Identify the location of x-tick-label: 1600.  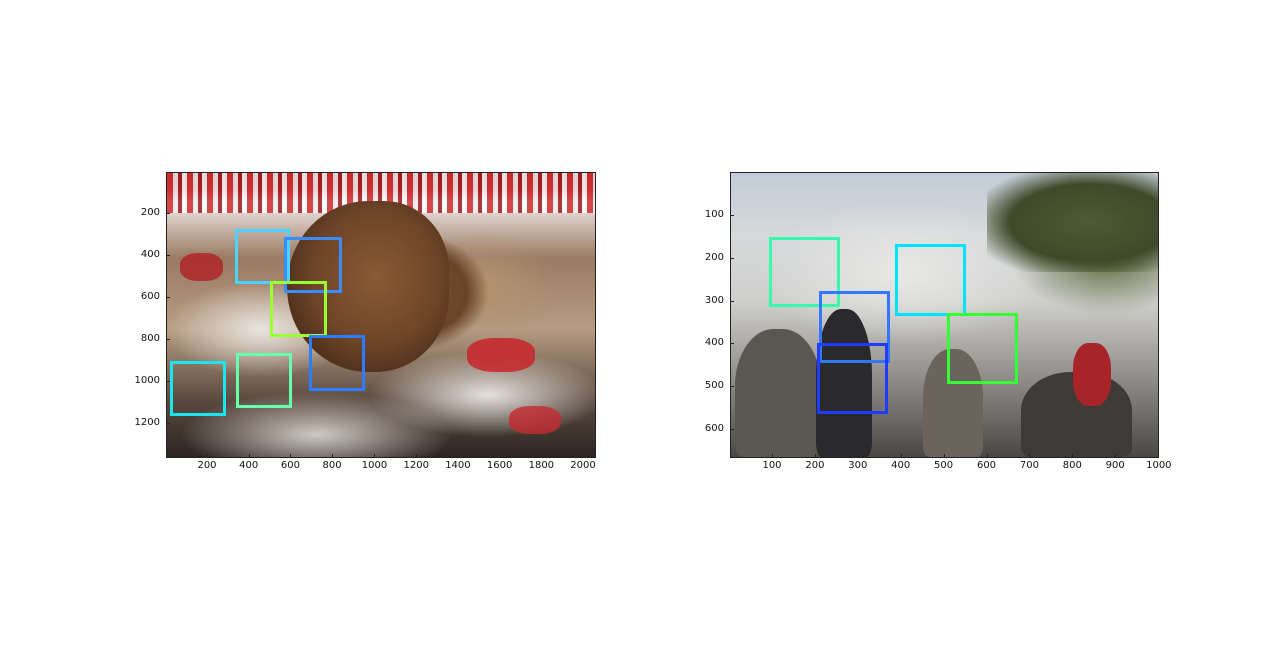
(499, 465).